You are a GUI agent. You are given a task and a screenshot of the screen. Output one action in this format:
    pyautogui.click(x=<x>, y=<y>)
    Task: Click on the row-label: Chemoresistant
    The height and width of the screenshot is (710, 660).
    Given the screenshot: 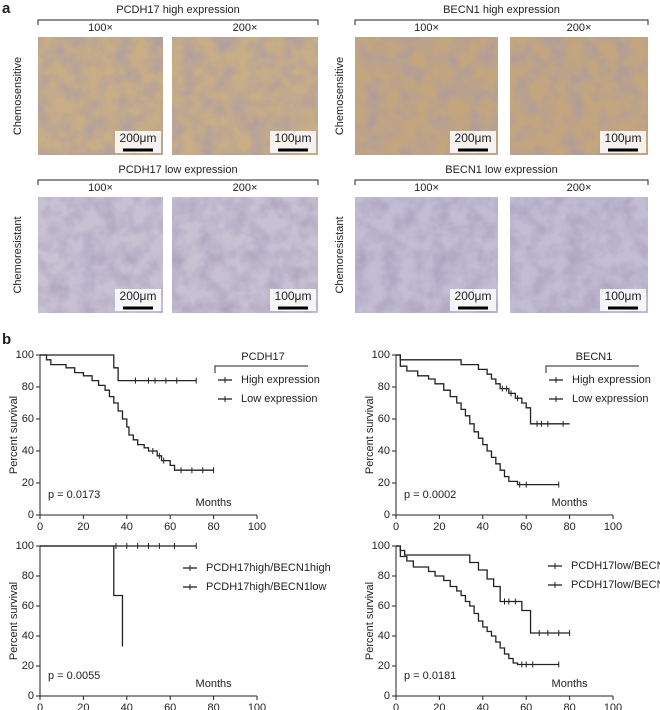 What is the action you would take?
    pyautogui.click(x=18, y=254)
    